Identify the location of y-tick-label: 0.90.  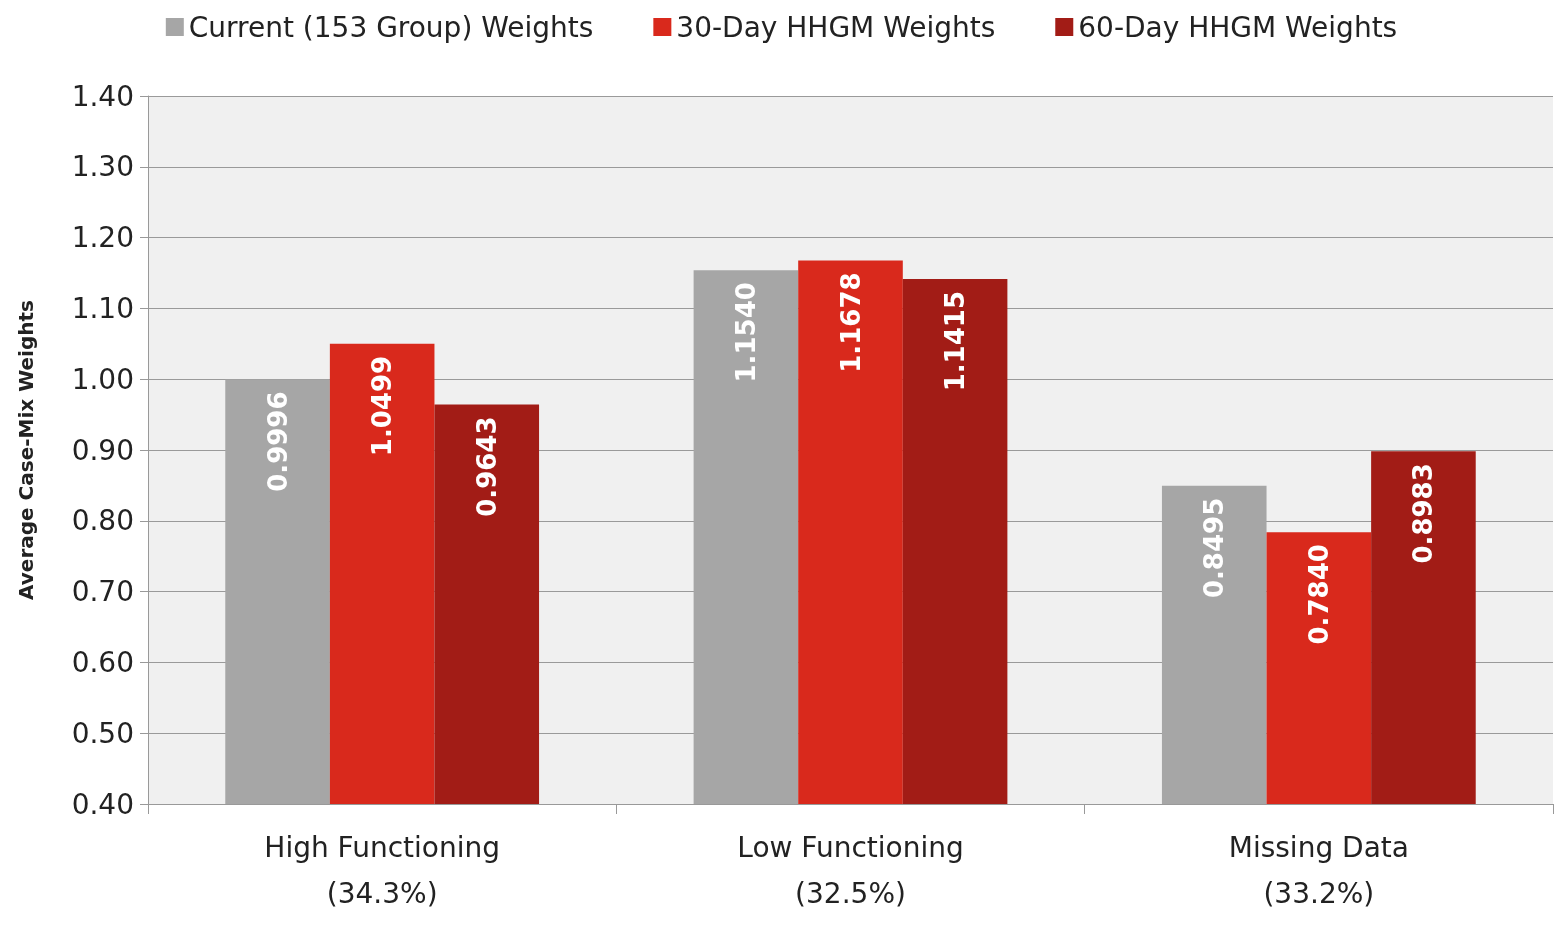
(102, 450).